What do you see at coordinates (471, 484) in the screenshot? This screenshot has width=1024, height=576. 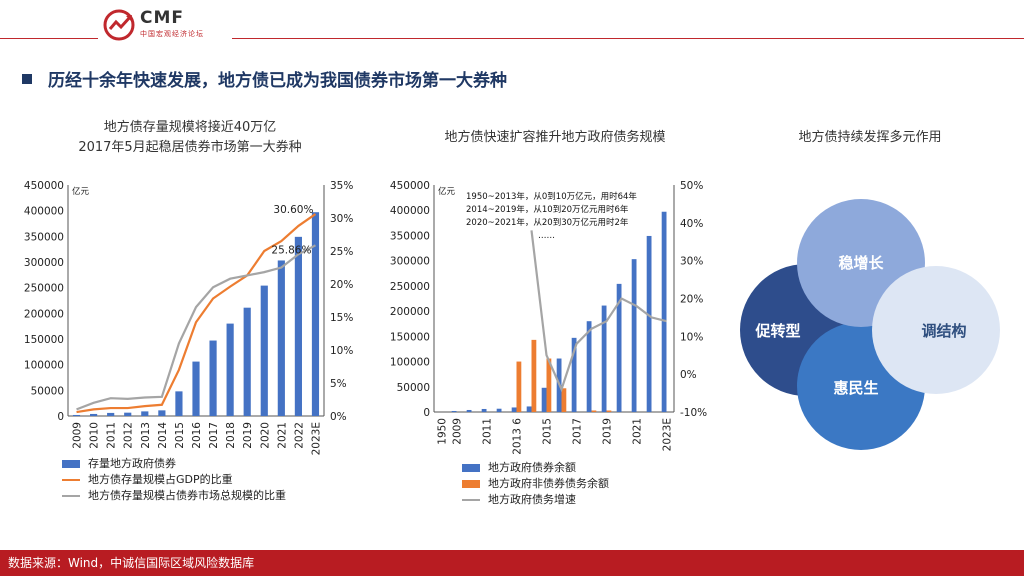 I see `legend-swatch-orange` at bounding box center [471, 484].